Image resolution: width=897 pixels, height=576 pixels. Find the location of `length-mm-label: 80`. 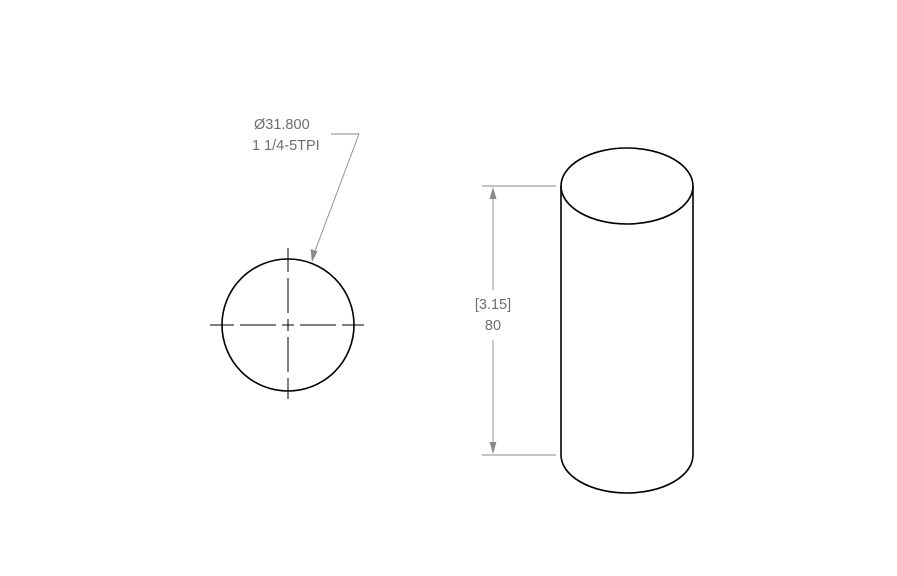

length-mm-label: 80 is located at coordinates (493, 326).